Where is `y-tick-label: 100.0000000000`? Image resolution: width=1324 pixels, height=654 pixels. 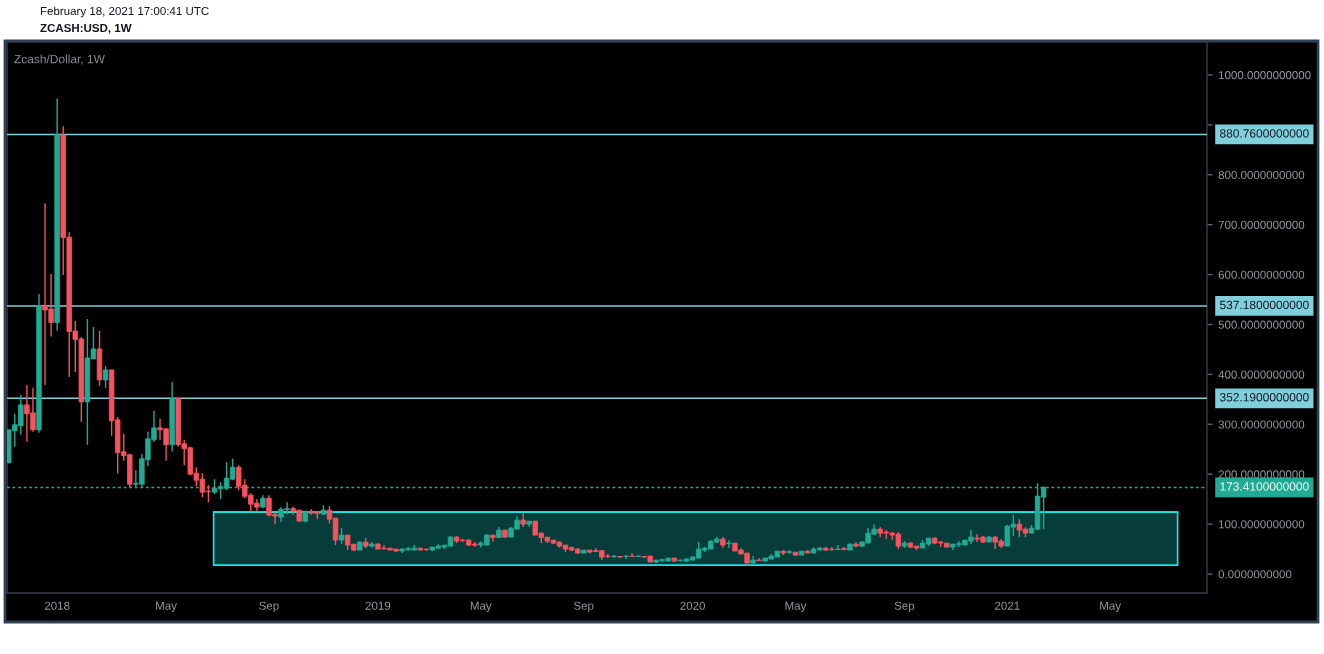 y-tick-label: 100.0000000000 is located at coordinates (1261, 524).